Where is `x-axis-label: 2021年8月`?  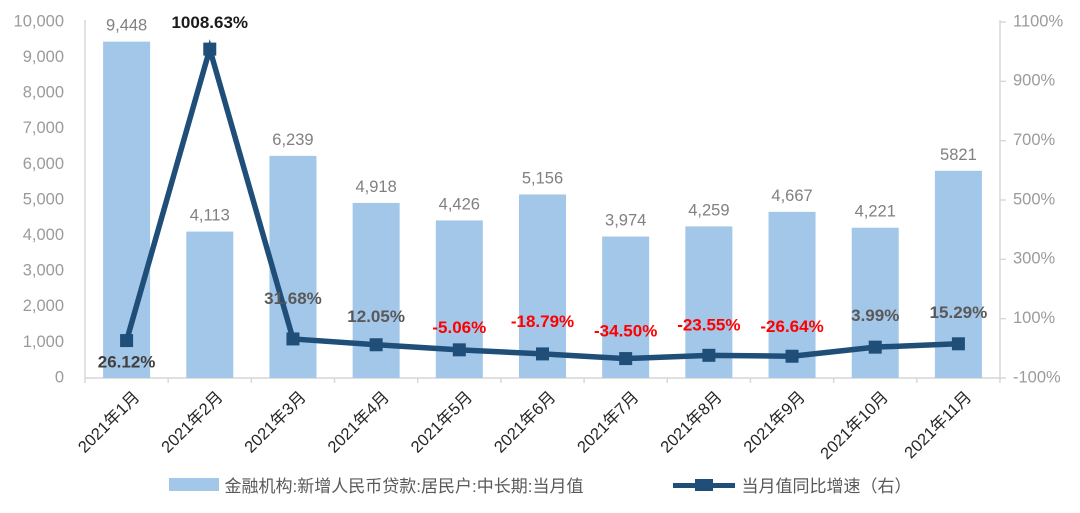 x-axis-label: 2021年8月 is located at coordinates (690, 421).